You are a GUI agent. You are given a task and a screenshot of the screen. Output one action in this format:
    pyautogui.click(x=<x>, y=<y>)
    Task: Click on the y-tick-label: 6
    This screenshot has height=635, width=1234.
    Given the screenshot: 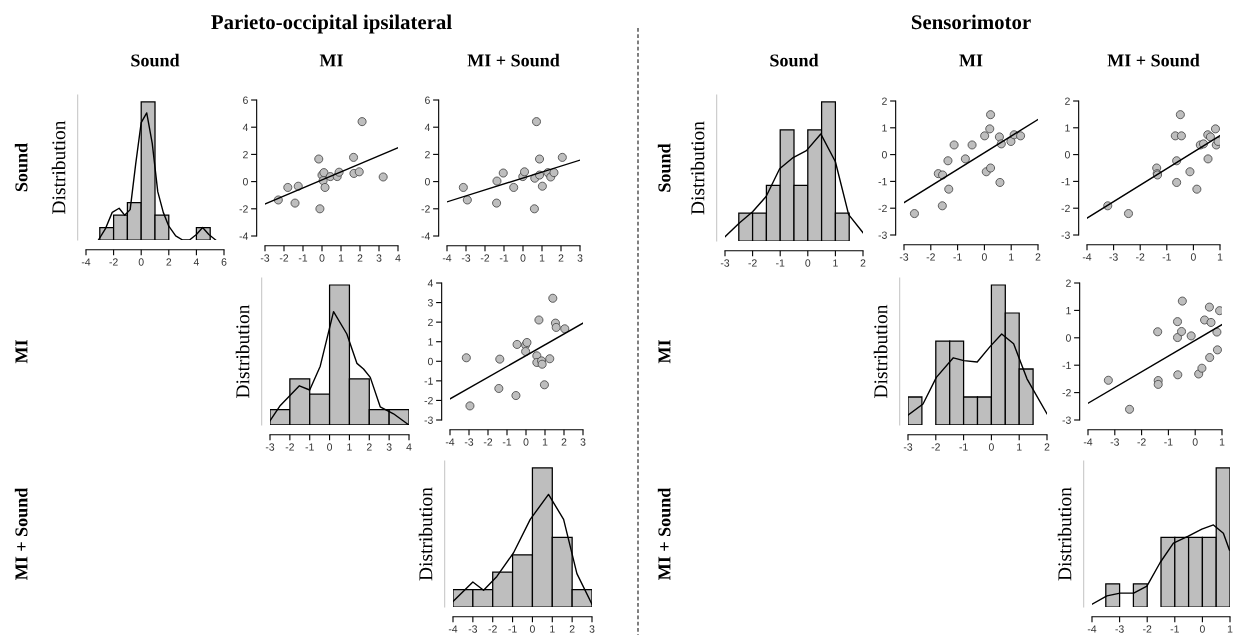 What is the action you would take?
    pyautogui.click(x=427, y=100)
    